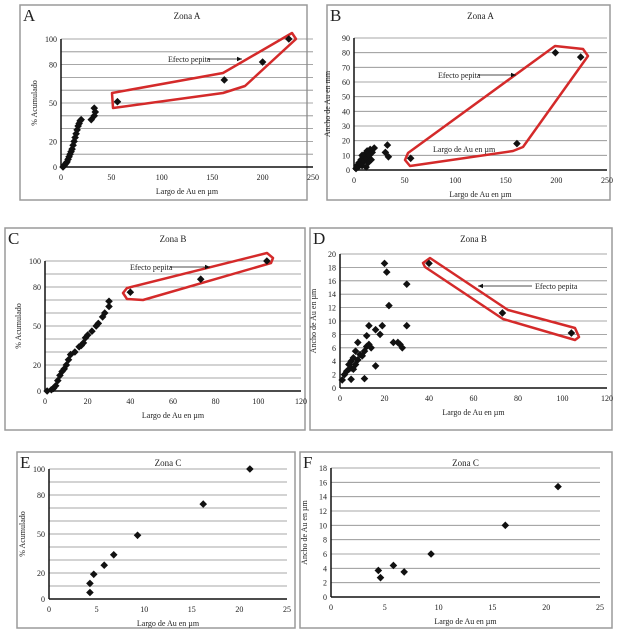 The width and height of the screenshot is (617, 633). I want to click on panel-letter: C, so click(13, 238).